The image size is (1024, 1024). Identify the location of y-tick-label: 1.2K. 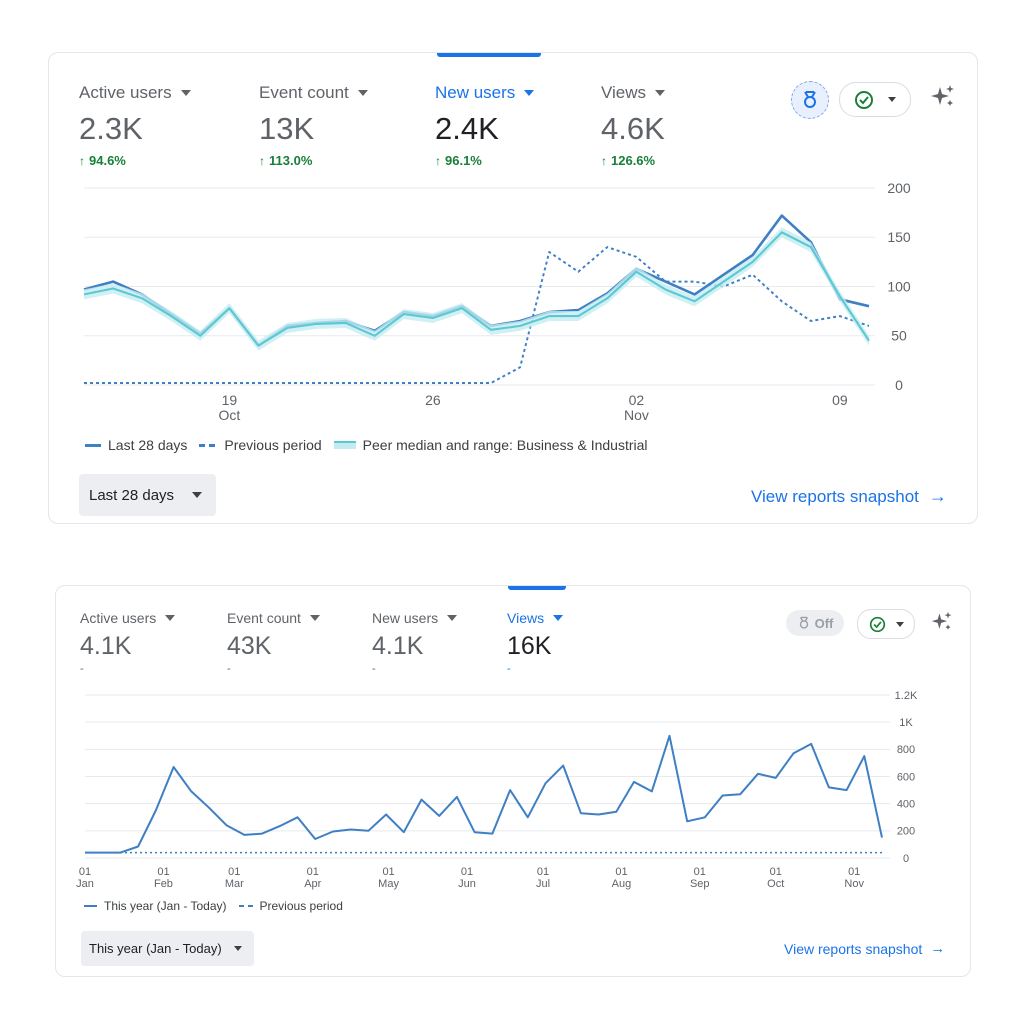
(906, 696).